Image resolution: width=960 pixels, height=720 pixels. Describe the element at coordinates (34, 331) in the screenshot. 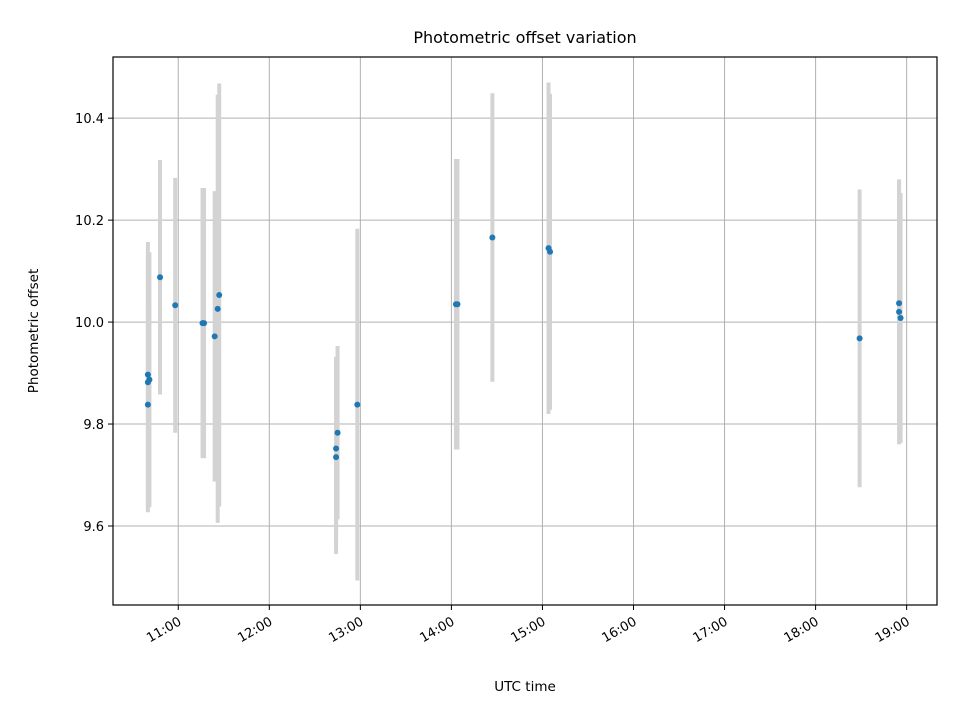

I see `y-axis-label: Photometric offset` at that location.